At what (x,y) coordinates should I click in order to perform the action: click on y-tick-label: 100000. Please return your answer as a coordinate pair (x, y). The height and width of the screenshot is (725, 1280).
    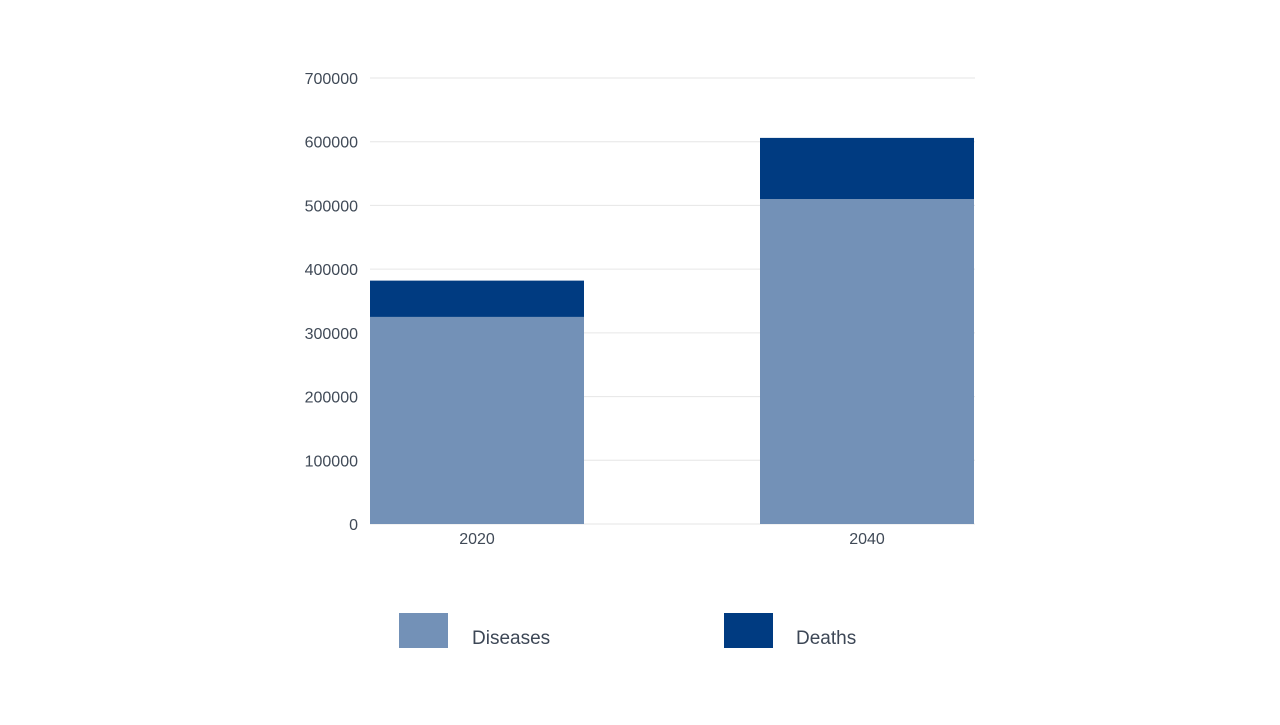
    Looking at the image, I should click on (331, 461).